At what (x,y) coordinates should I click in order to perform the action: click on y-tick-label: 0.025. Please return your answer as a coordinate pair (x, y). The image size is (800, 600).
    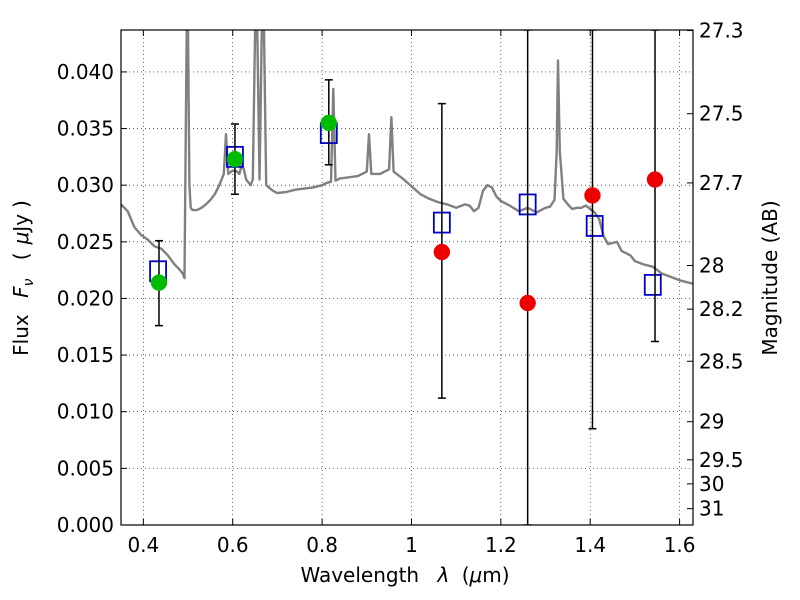
    Looking at the image, I should click on (85, 242).